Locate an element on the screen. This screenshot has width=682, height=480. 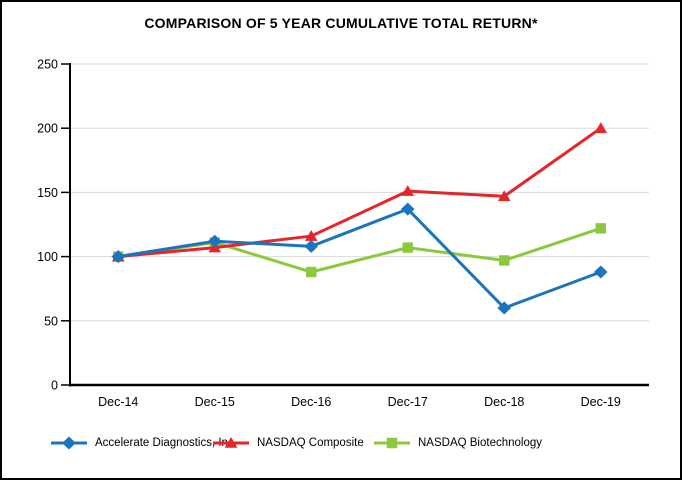
legend-label: Accelerate Diagnostics, Inc. is located at coordinates (166, 443).